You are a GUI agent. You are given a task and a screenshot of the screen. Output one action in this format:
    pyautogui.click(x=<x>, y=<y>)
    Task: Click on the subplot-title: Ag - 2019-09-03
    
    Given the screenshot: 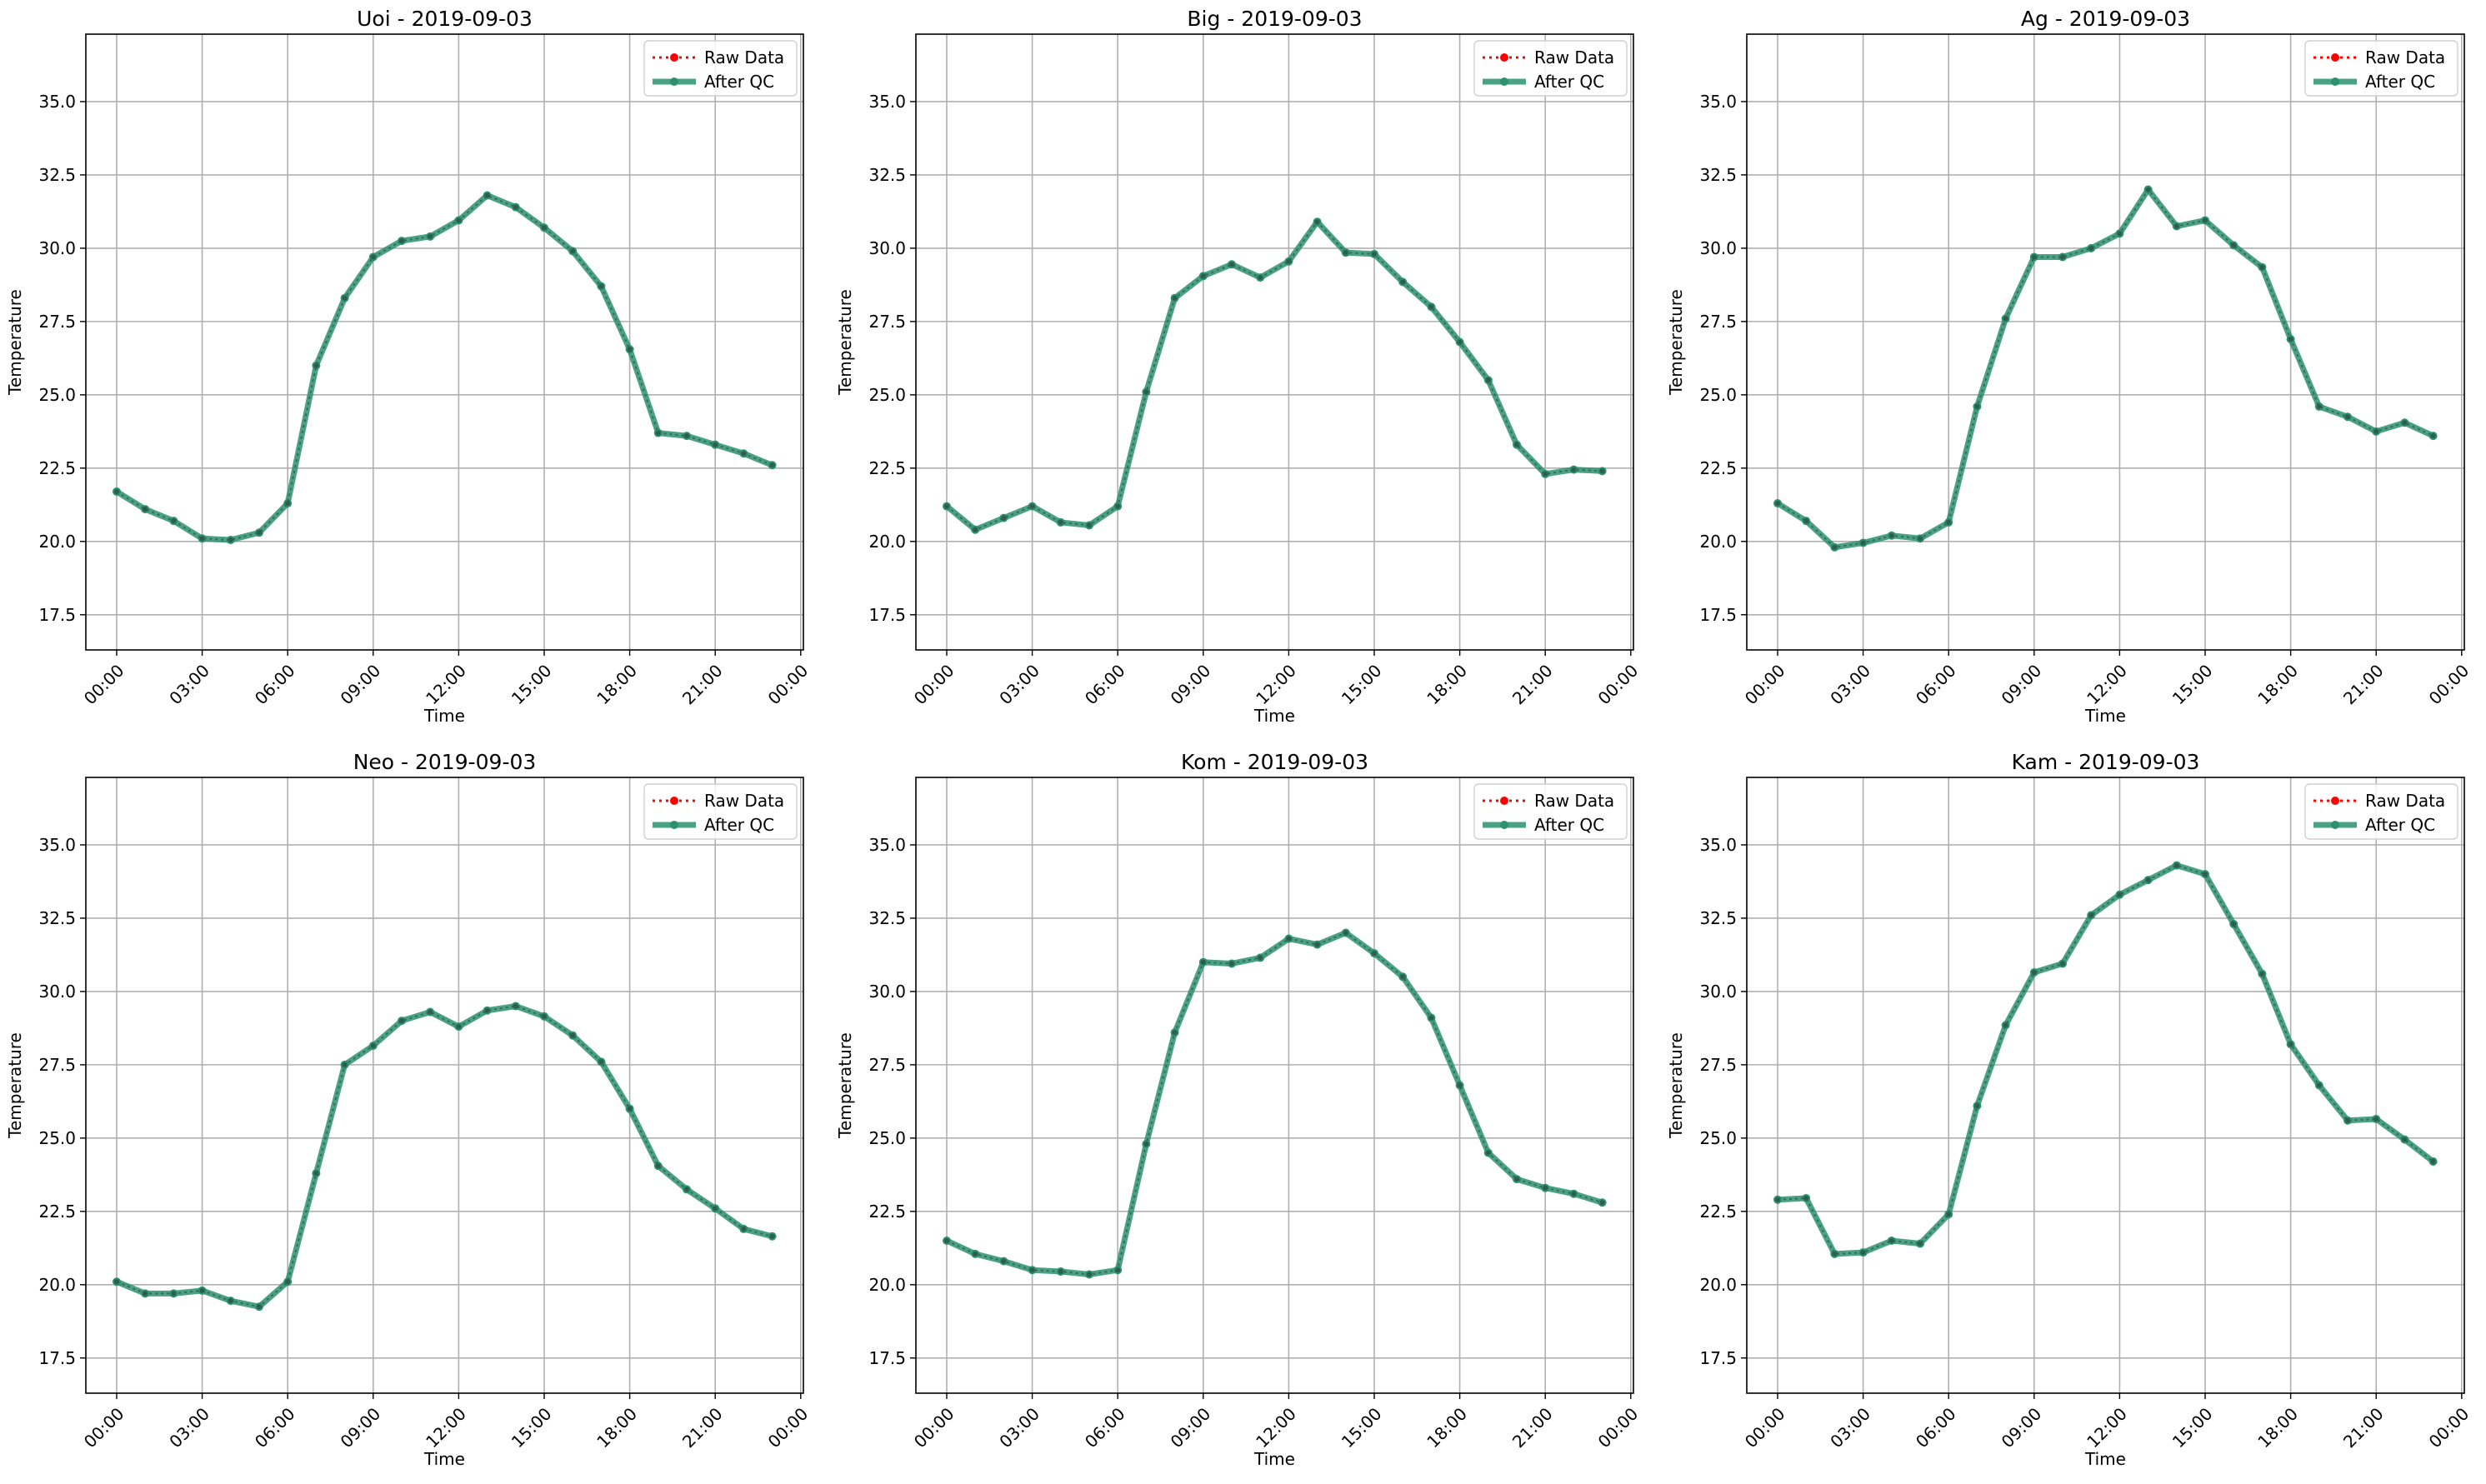 What is the action you would take?
    pyautogui.click(x=2105, y=19)
    